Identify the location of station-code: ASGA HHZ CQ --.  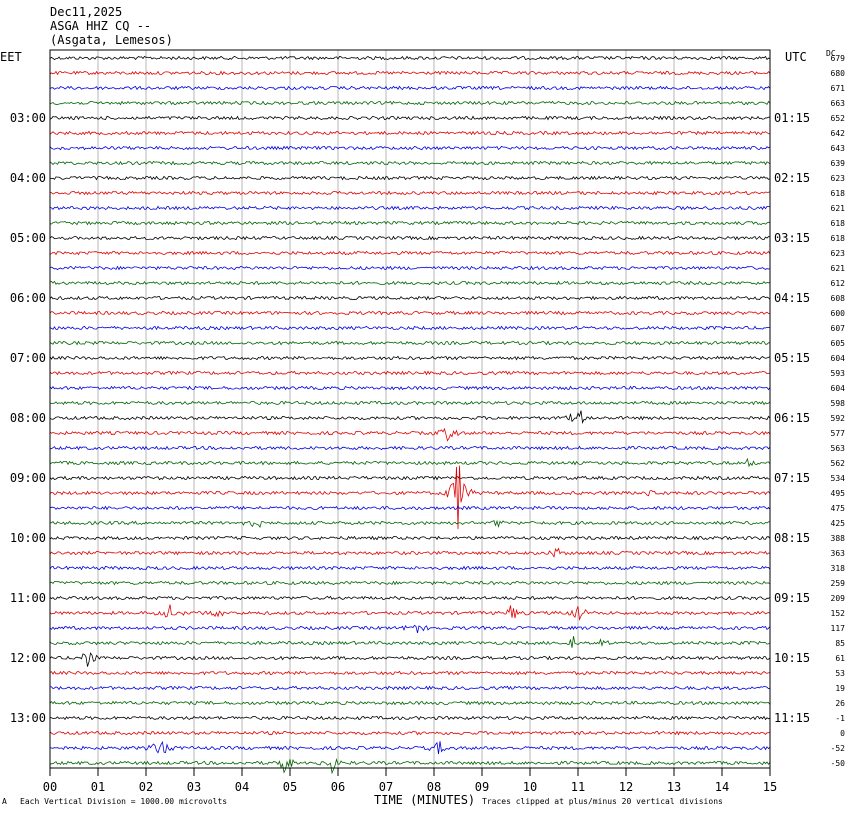
(101, 26).